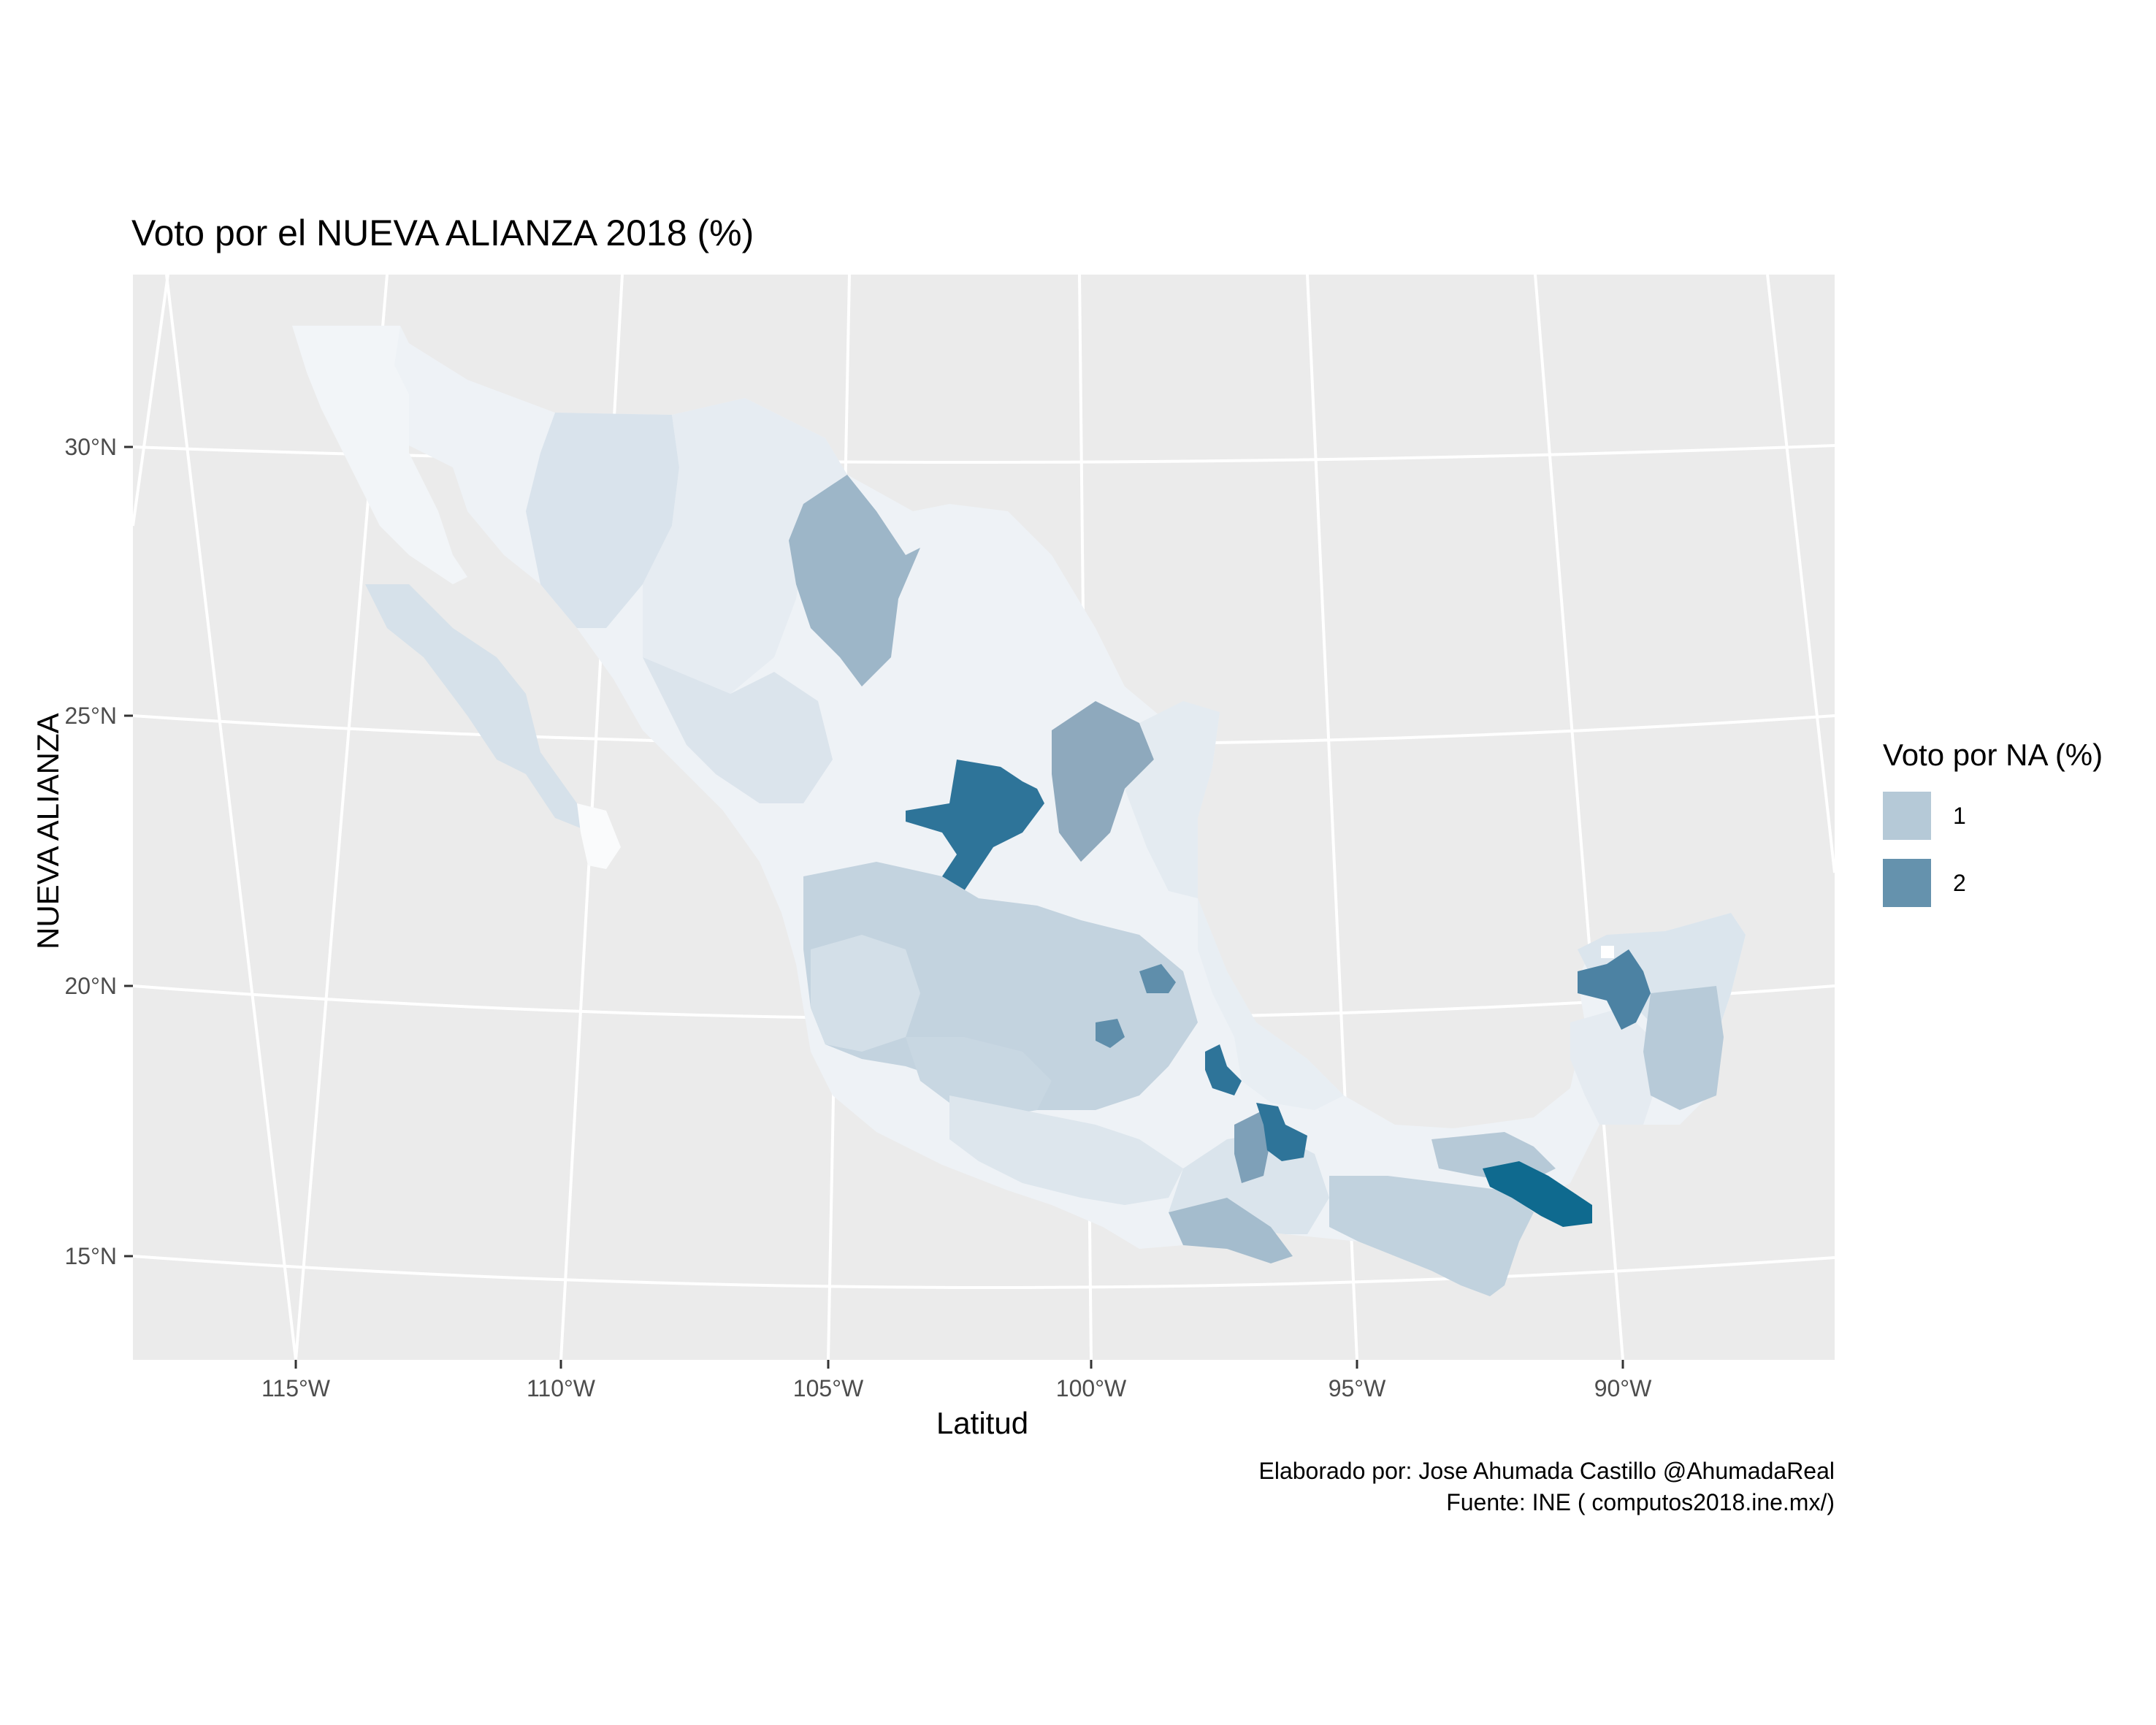 Image resolution: width=2156 pixels, height=1725 pixels. What do you see at coordinates (562, 1388) in the screenshot?
I see `x-tick-label: 110°W` at bounding box center [562, 1388].